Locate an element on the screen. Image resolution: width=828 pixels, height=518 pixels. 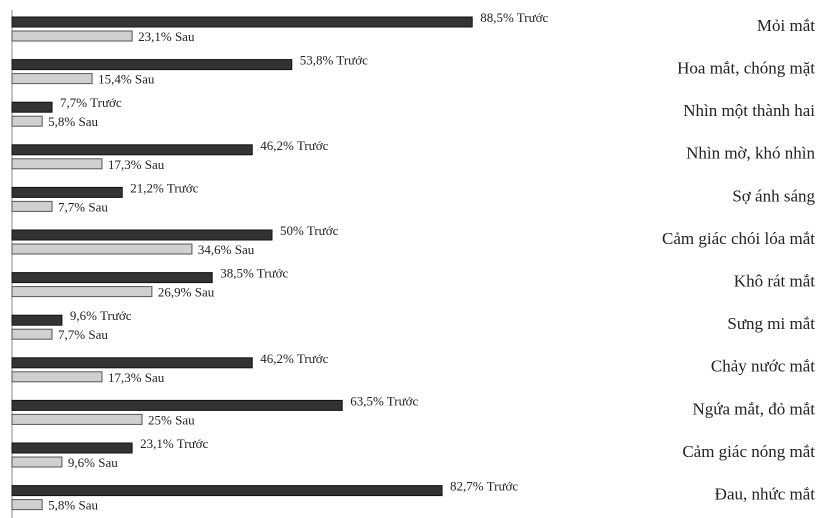
value-label: 34,6% Sau is located at coordinates (226, 249).